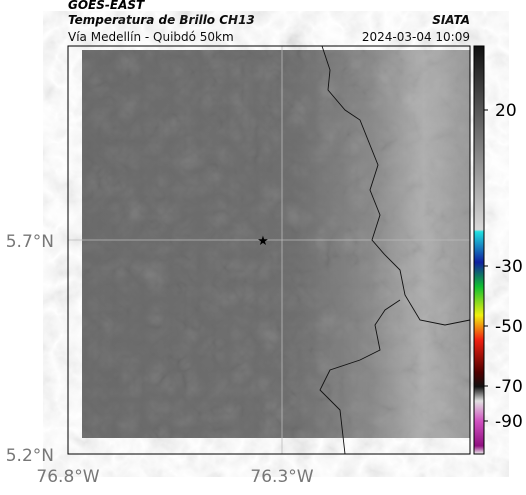 Image resolution: width=526 pixels, height=495 pixels. I want to click on colorbar-label: -90, so click(509, 422).